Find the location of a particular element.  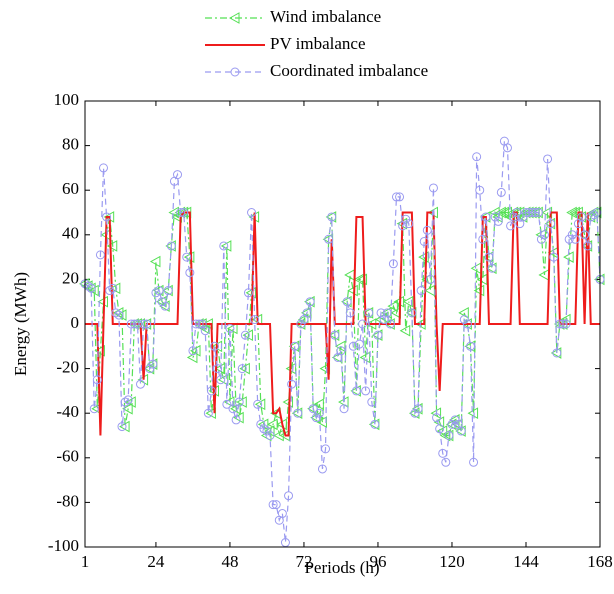

x-axis-label: Periods (h) is located at coordinates (341, 567).